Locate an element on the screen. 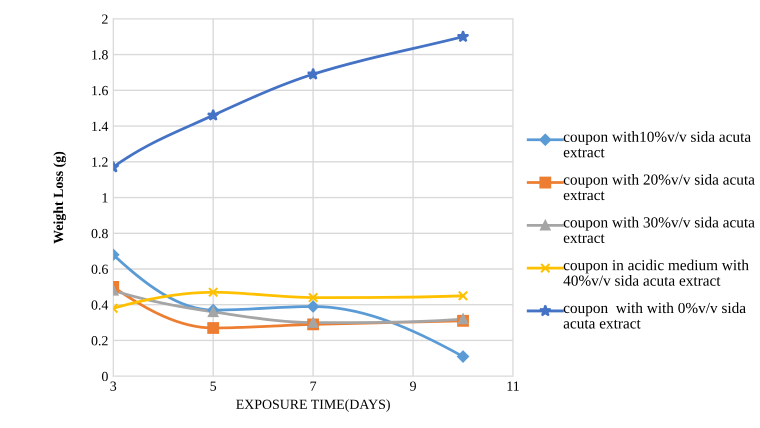 This screenshot has width=760, height=428. legend-label: coupon with 30%v/v sida acuta extract is located at coordinates (659, 229).